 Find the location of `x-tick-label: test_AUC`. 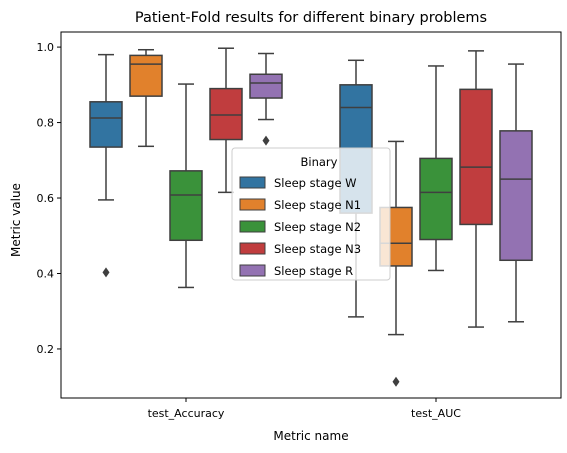

x-tick-label: test_AUC is located at coordinates (436, 413).